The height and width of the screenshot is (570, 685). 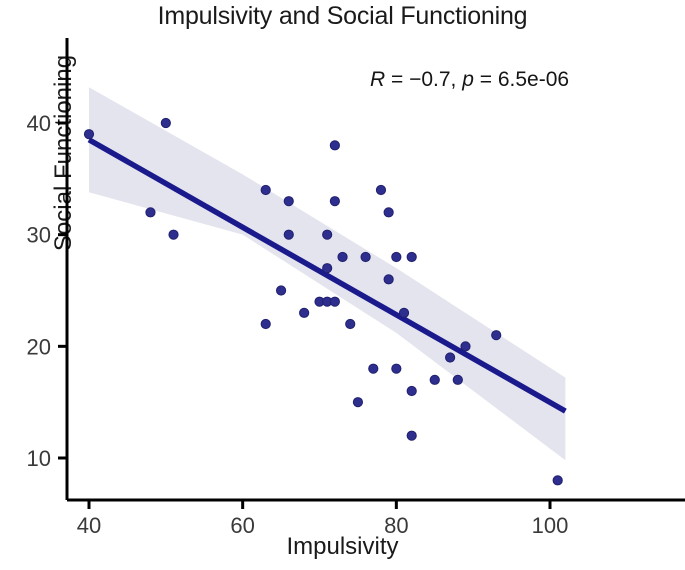 What do you see at coordinates (342, 16) in the screenshot?
I see `chart-title: Impulsivity and Social Functioning` at bounding box center [342, 16].